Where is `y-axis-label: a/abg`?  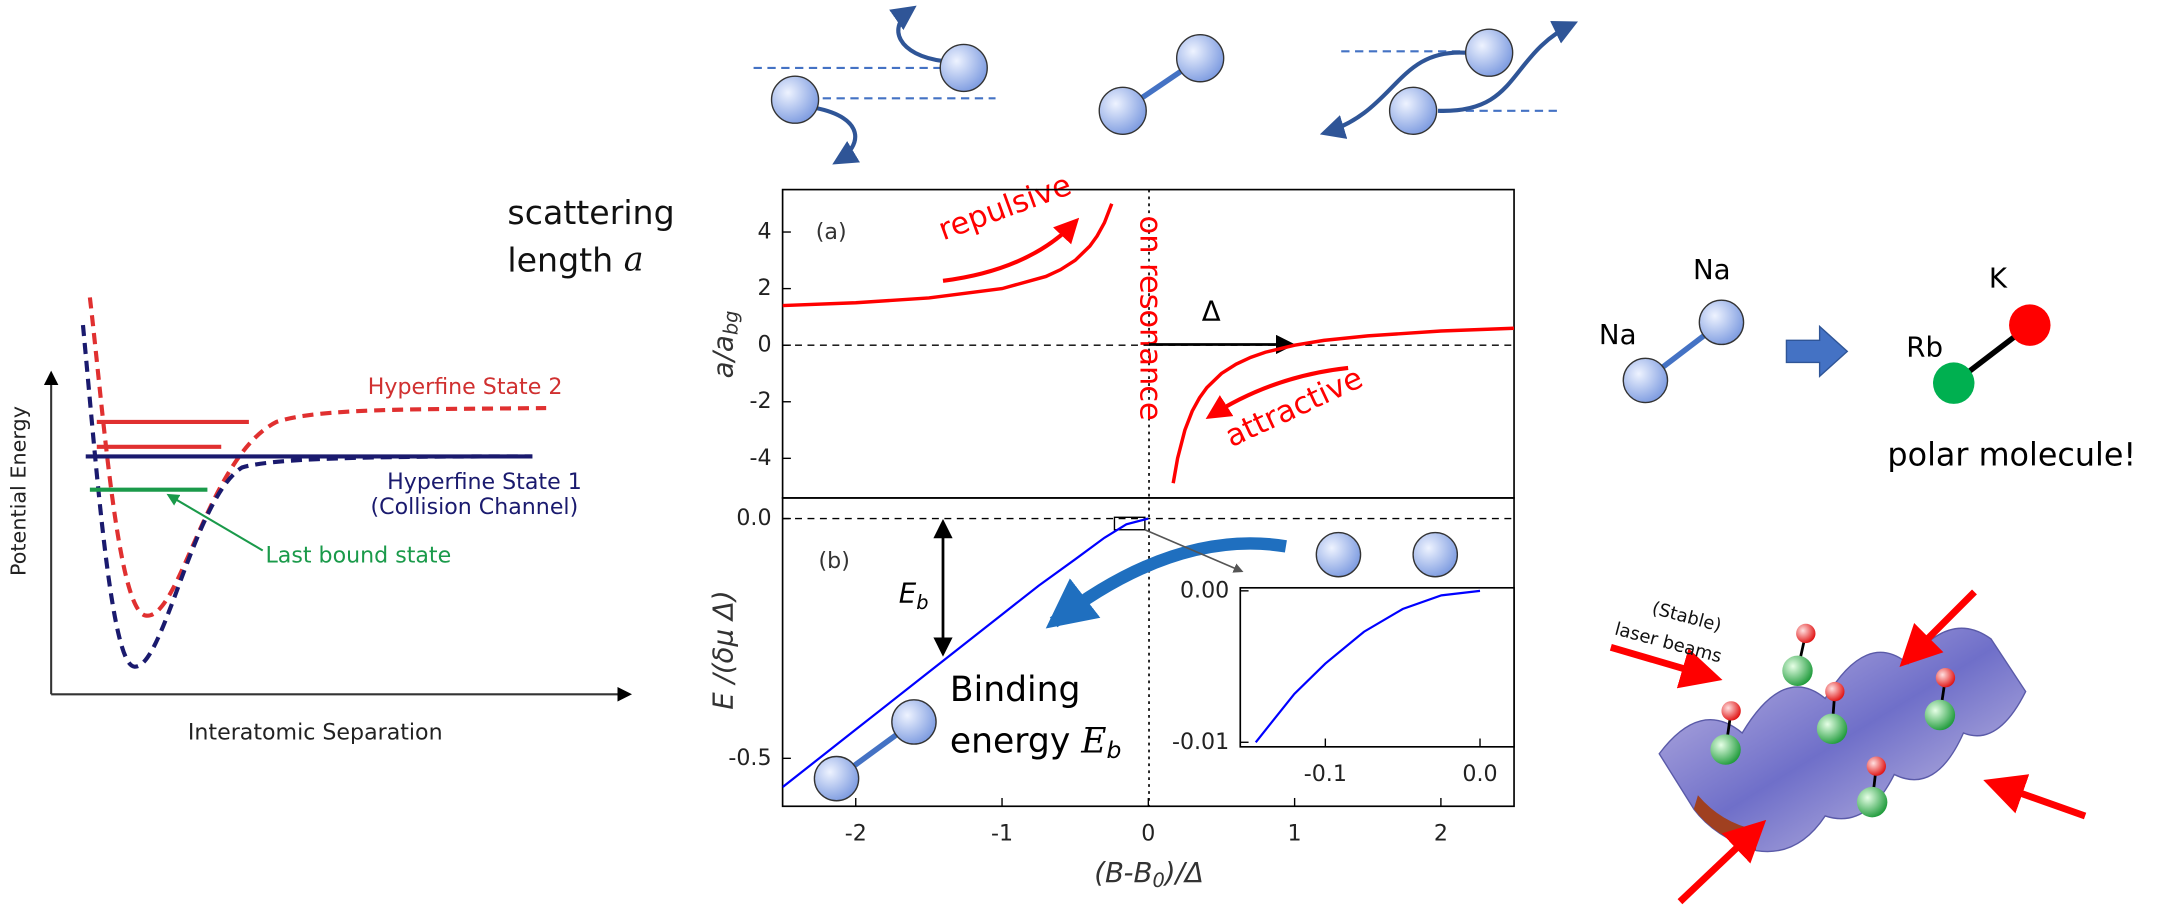
y-axis-label: a/abg is located at coordinates (724, 345).